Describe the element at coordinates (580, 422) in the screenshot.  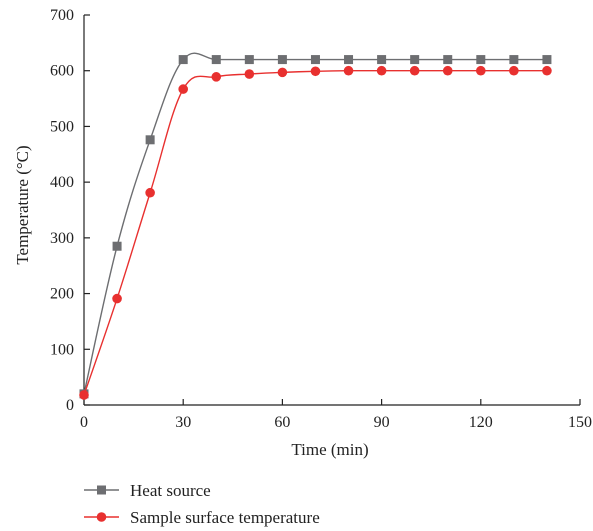
I see `x-tick-label: 150` at that location.